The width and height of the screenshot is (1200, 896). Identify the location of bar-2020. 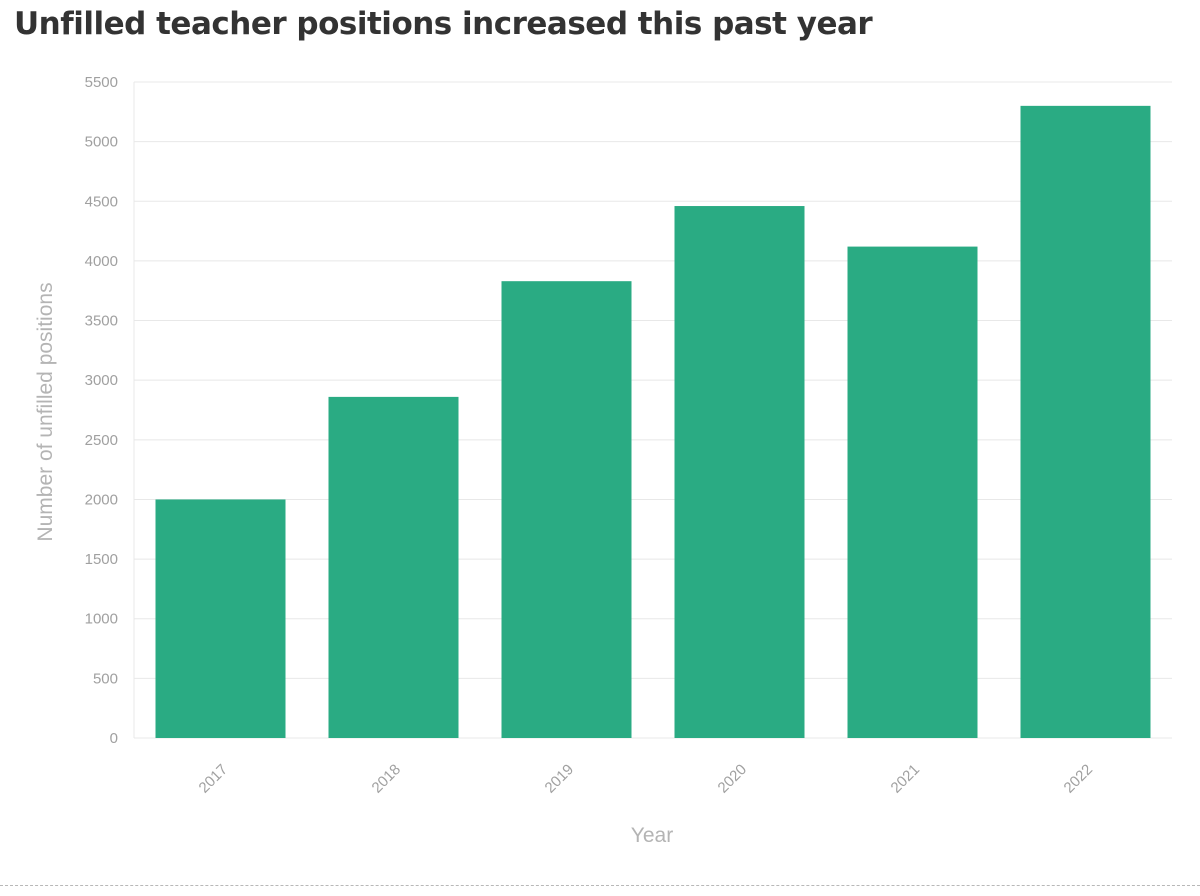
(739, 472).